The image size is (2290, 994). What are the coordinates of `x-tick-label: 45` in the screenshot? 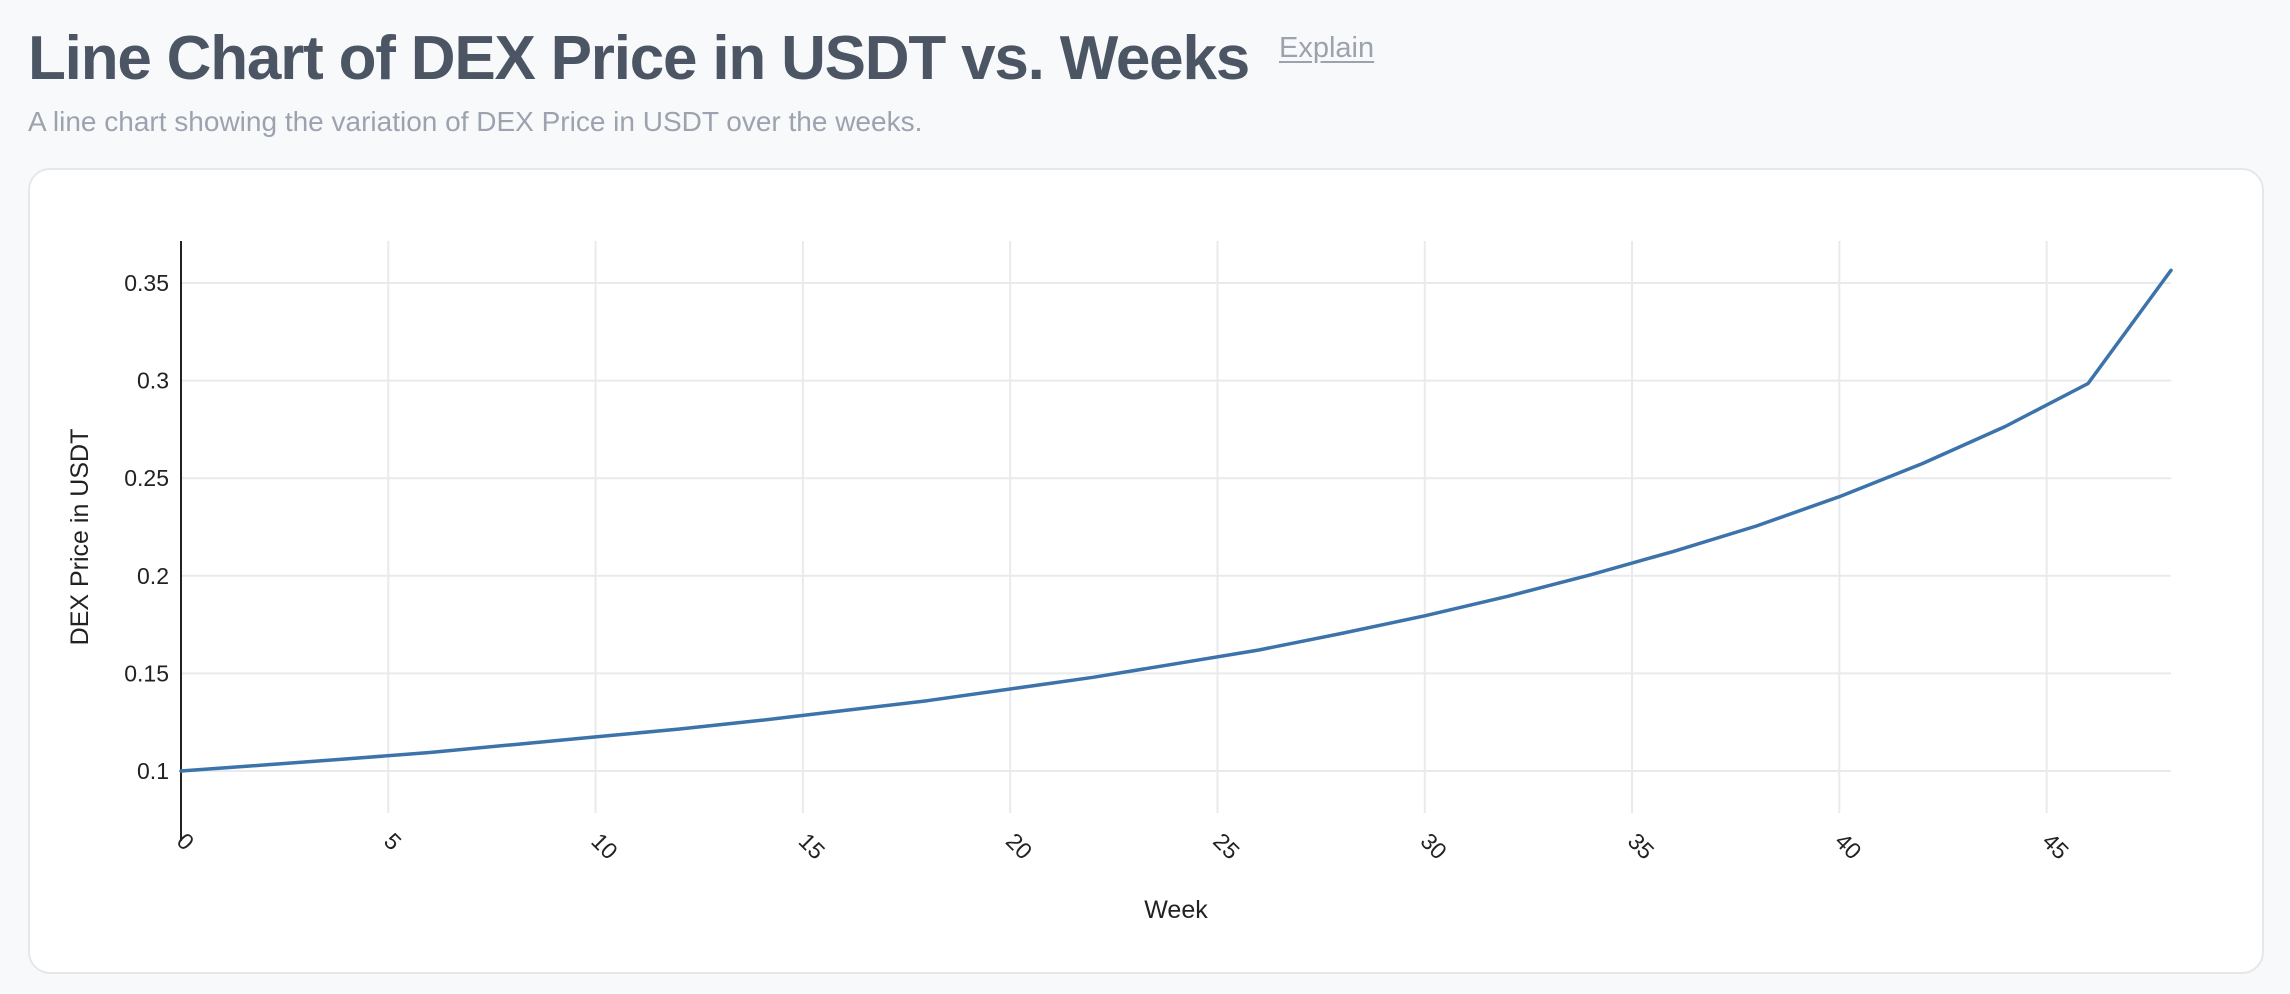 It's located at (2055, 846).